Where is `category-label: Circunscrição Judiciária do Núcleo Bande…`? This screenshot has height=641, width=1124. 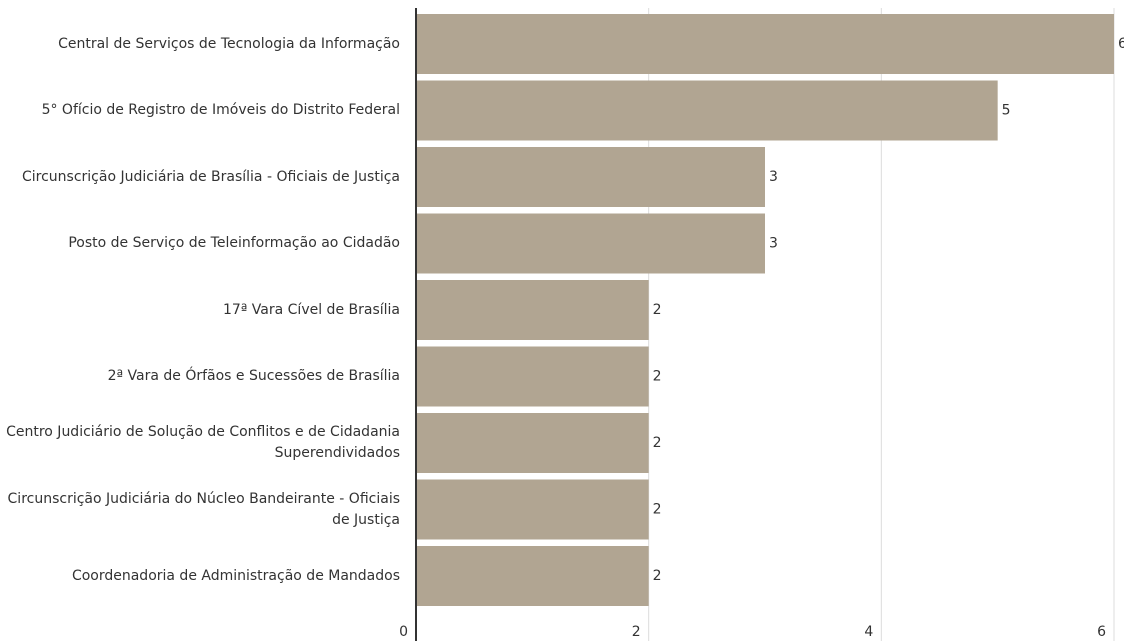
category-label: Circunscrição Judiciária do Núcleo Bande… is located at coordinates (203, 509).